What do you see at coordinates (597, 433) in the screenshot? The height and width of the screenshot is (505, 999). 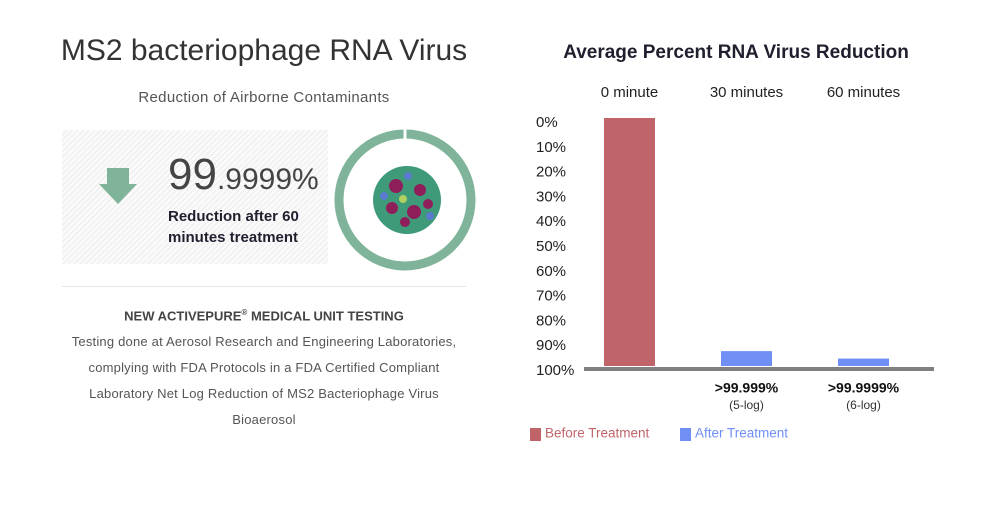 I see `legend-label: Before Treatment` at bounding box center [597, 433].